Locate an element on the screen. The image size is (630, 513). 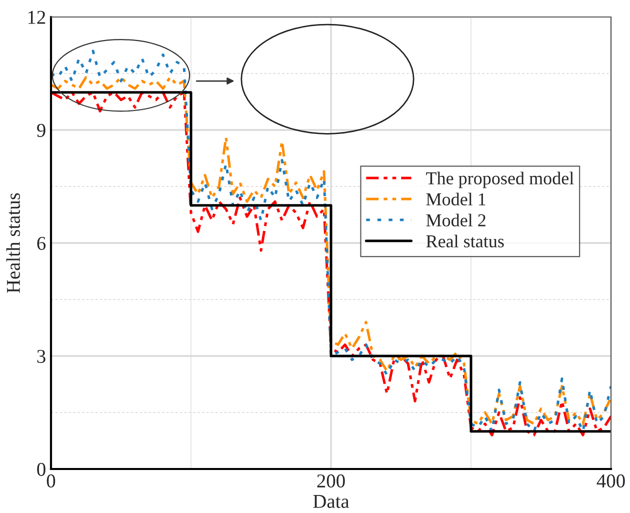
legend-label: Real status is located at coordinates (465, 241).